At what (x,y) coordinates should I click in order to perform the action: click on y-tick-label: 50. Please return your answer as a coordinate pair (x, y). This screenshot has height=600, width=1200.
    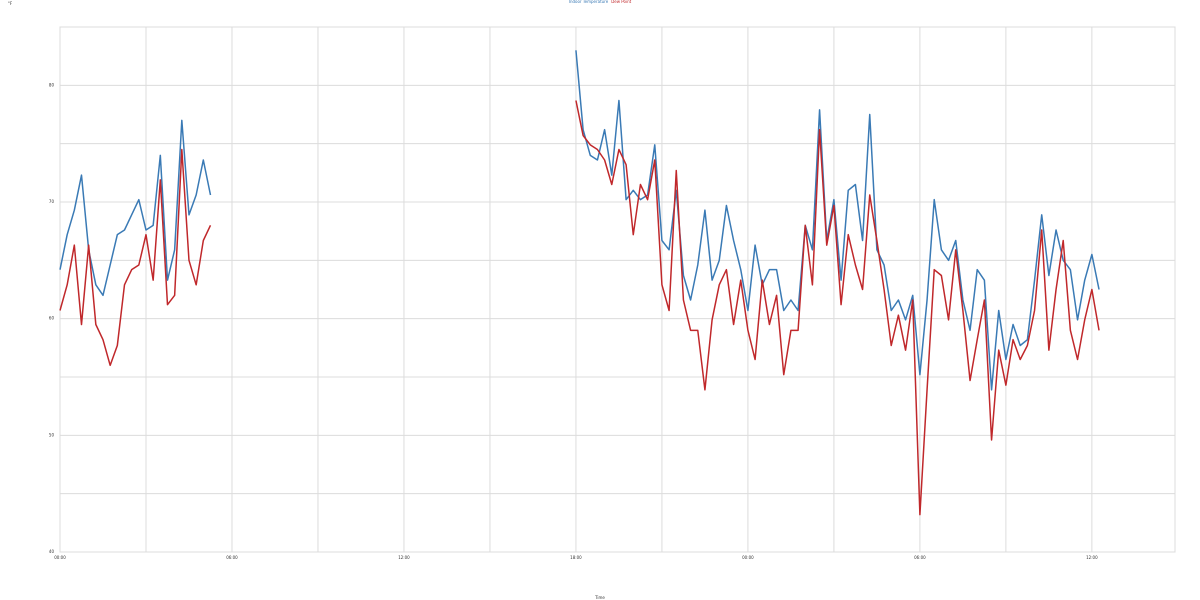
    Looking at the image, I should click on (52, 434).